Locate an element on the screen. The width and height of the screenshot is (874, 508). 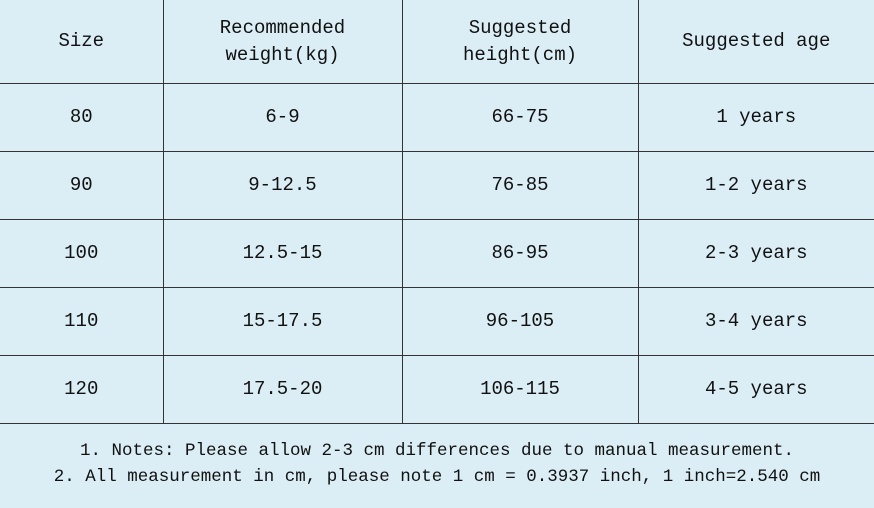
header-line: weight(kg) is located at coordinates (282, 54).